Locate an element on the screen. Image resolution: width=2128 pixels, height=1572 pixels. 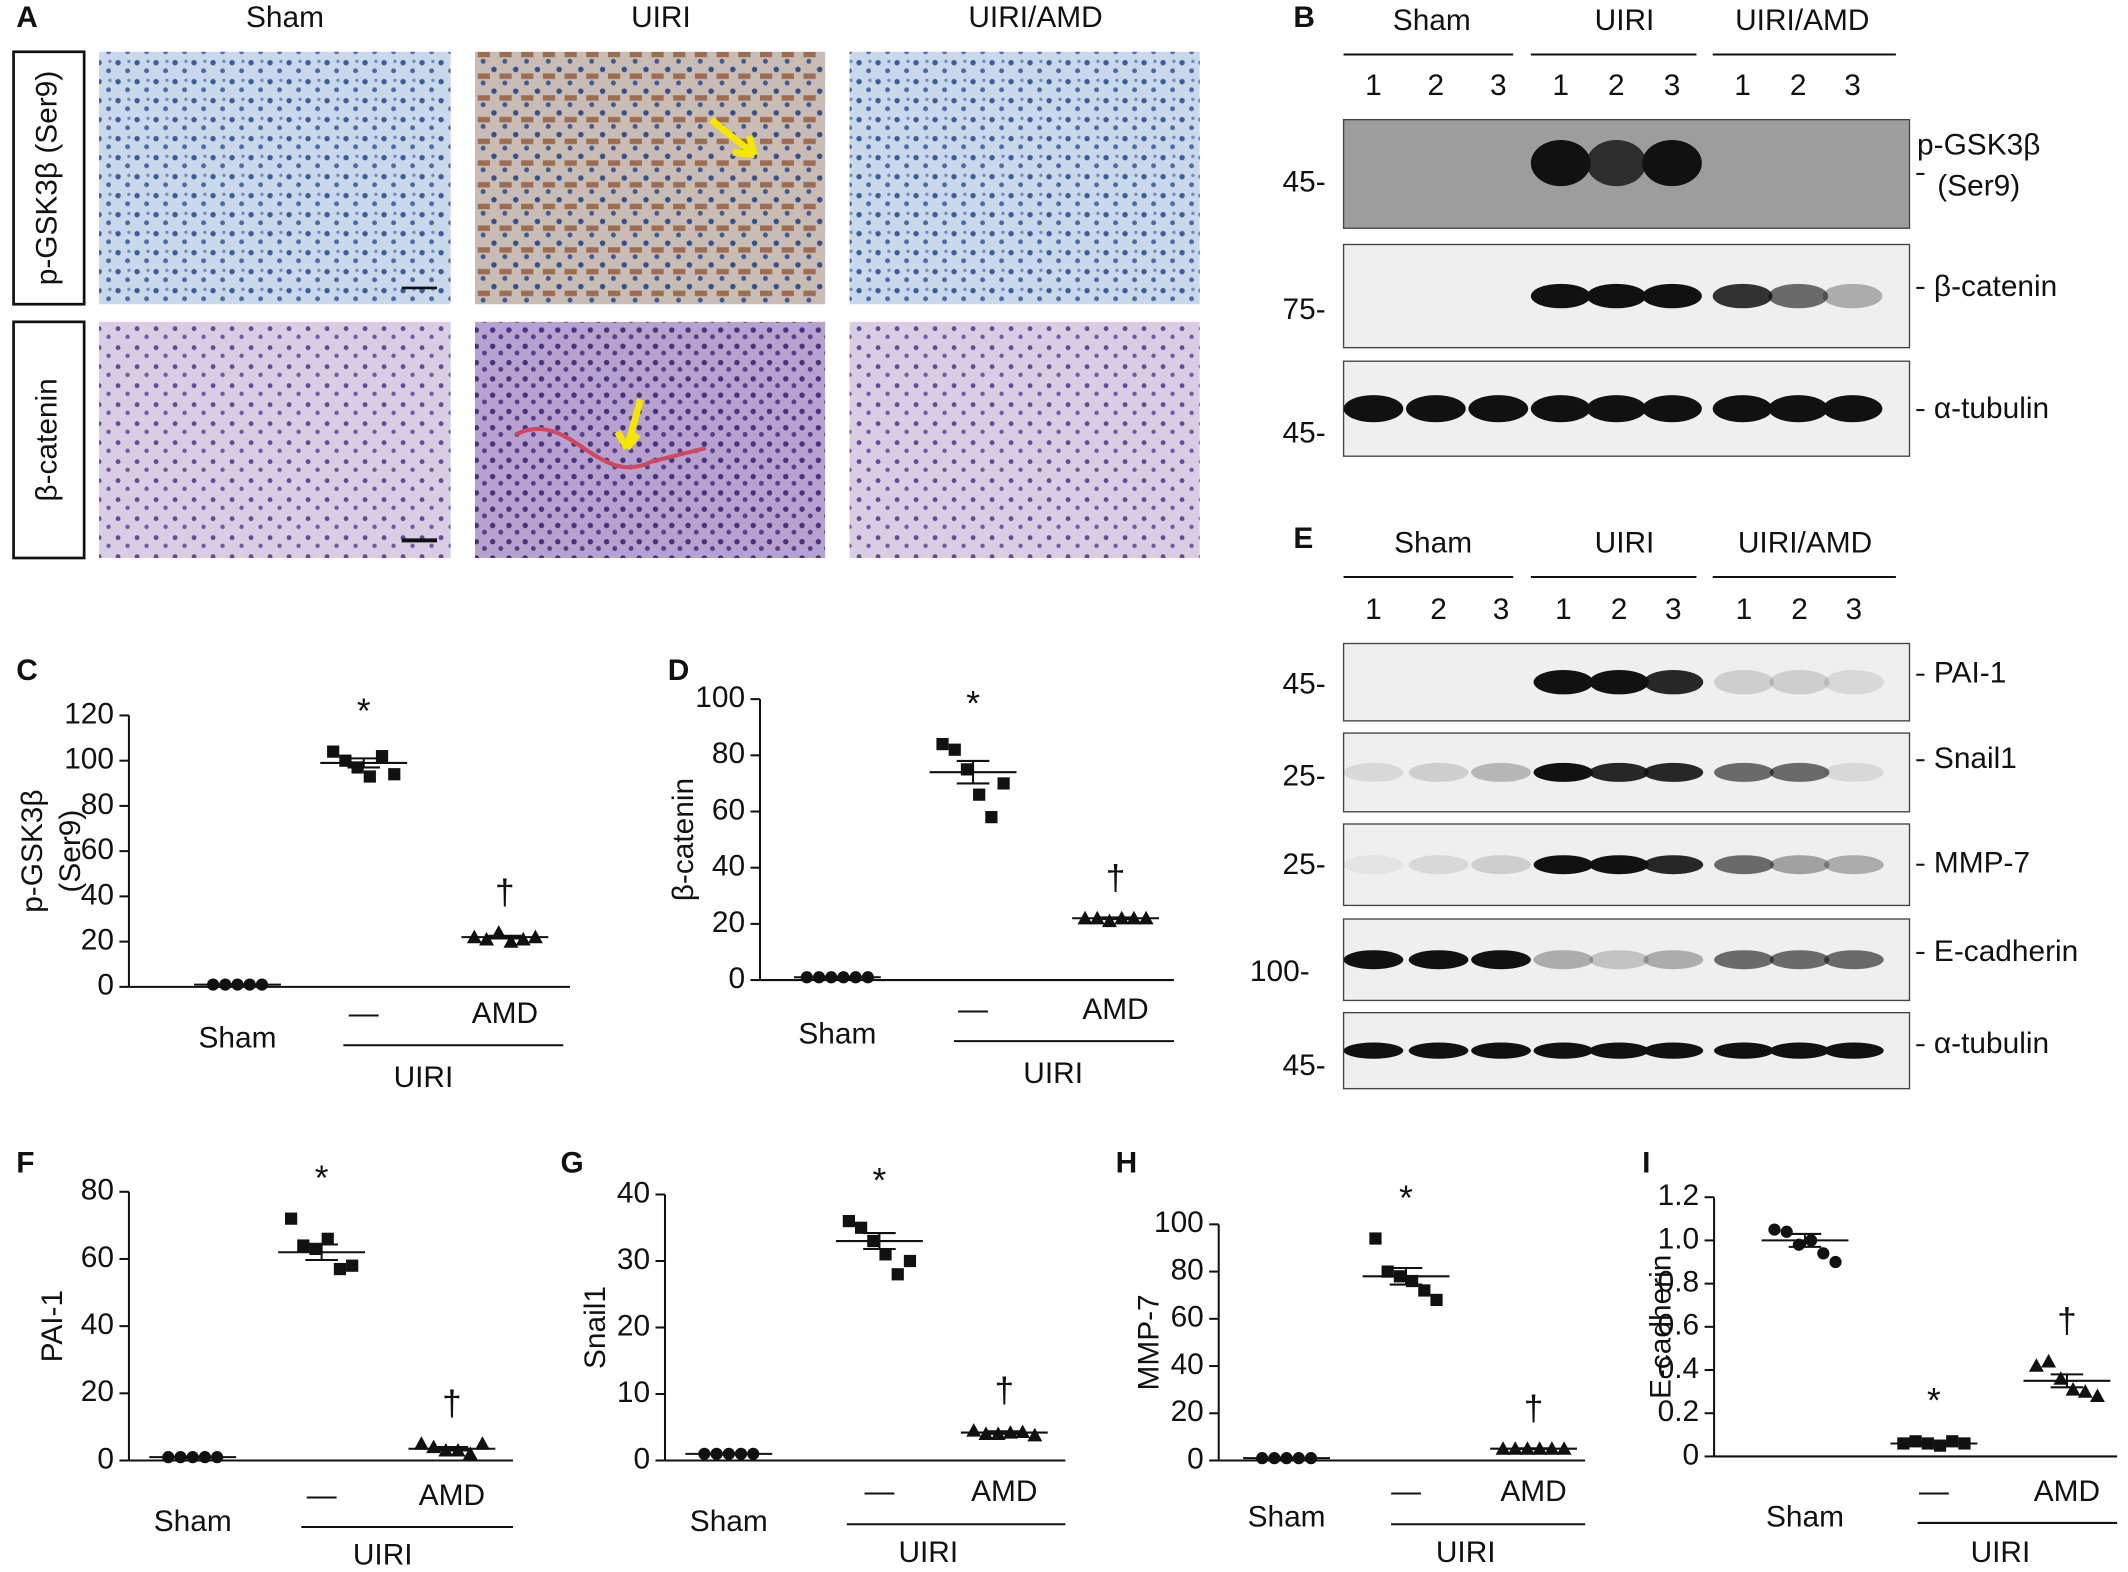
row-label: β-catenin is located at coordinates (47, 439).